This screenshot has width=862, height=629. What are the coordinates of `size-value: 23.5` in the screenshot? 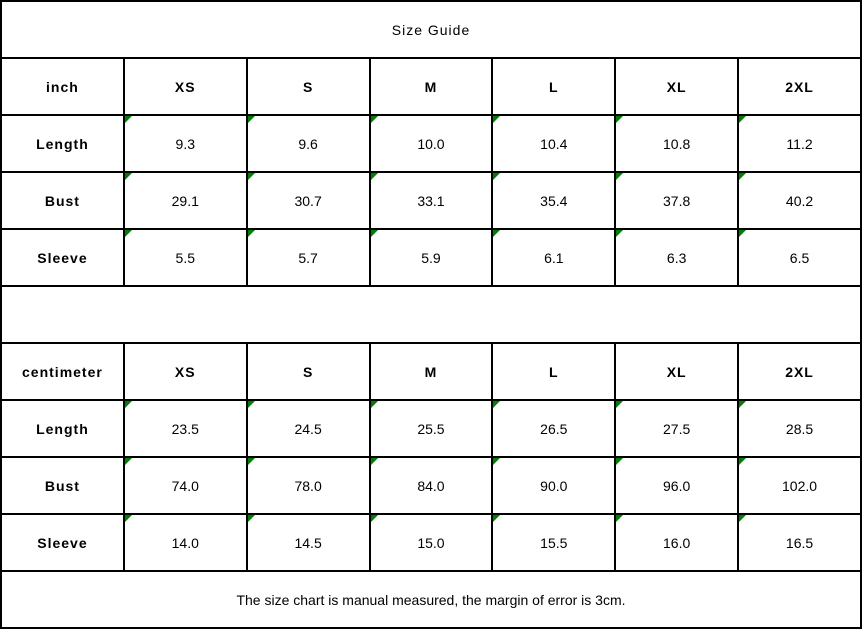 It's located at (185, 428).